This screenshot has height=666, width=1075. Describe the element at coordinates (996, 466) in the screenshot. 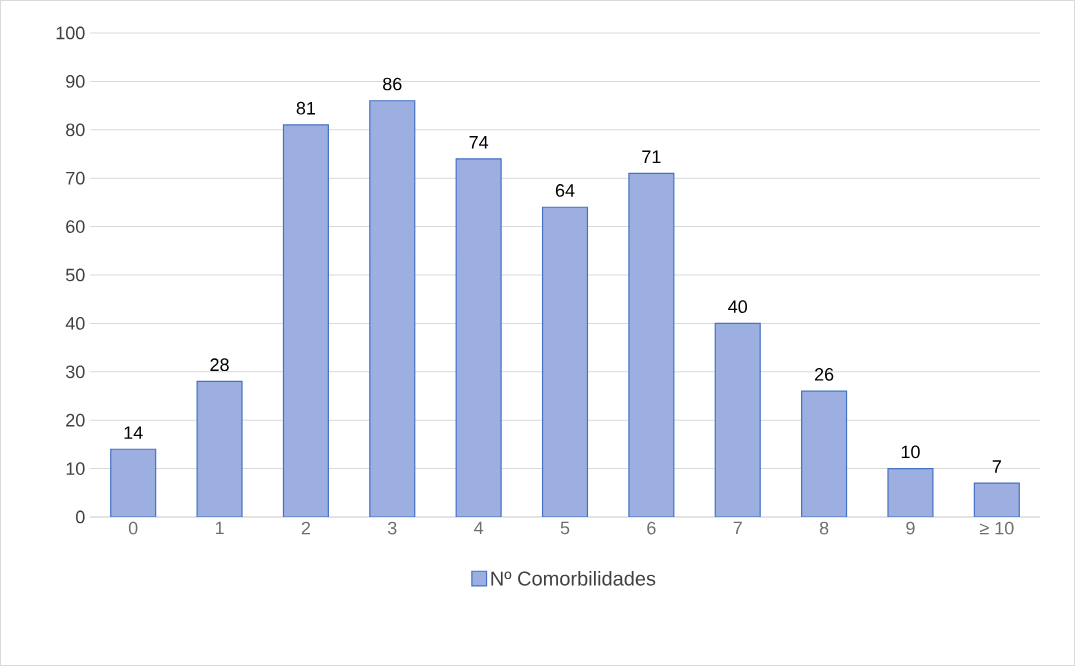

I see `data-label: 7` at that location.